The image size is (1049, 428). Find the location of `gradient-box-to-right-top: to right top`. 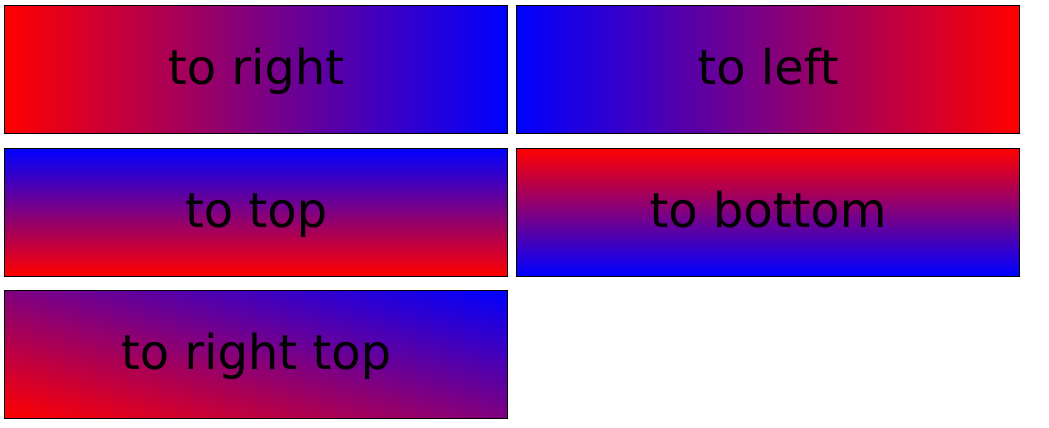

gradient-box-to-right-top: to right top is located at coordinates (256, 354).